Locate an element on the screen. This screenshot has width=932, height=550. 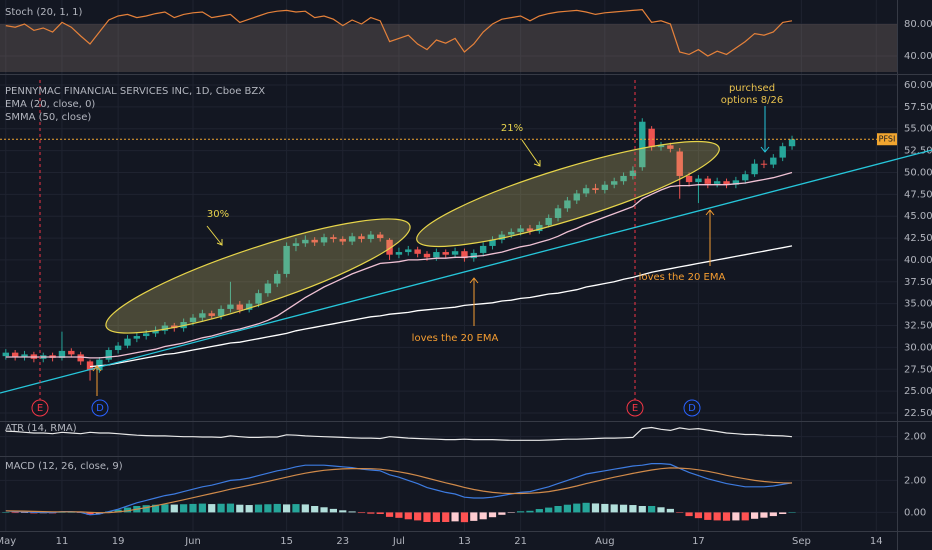
price-label: PFSI is located at coordinates (887, 139).